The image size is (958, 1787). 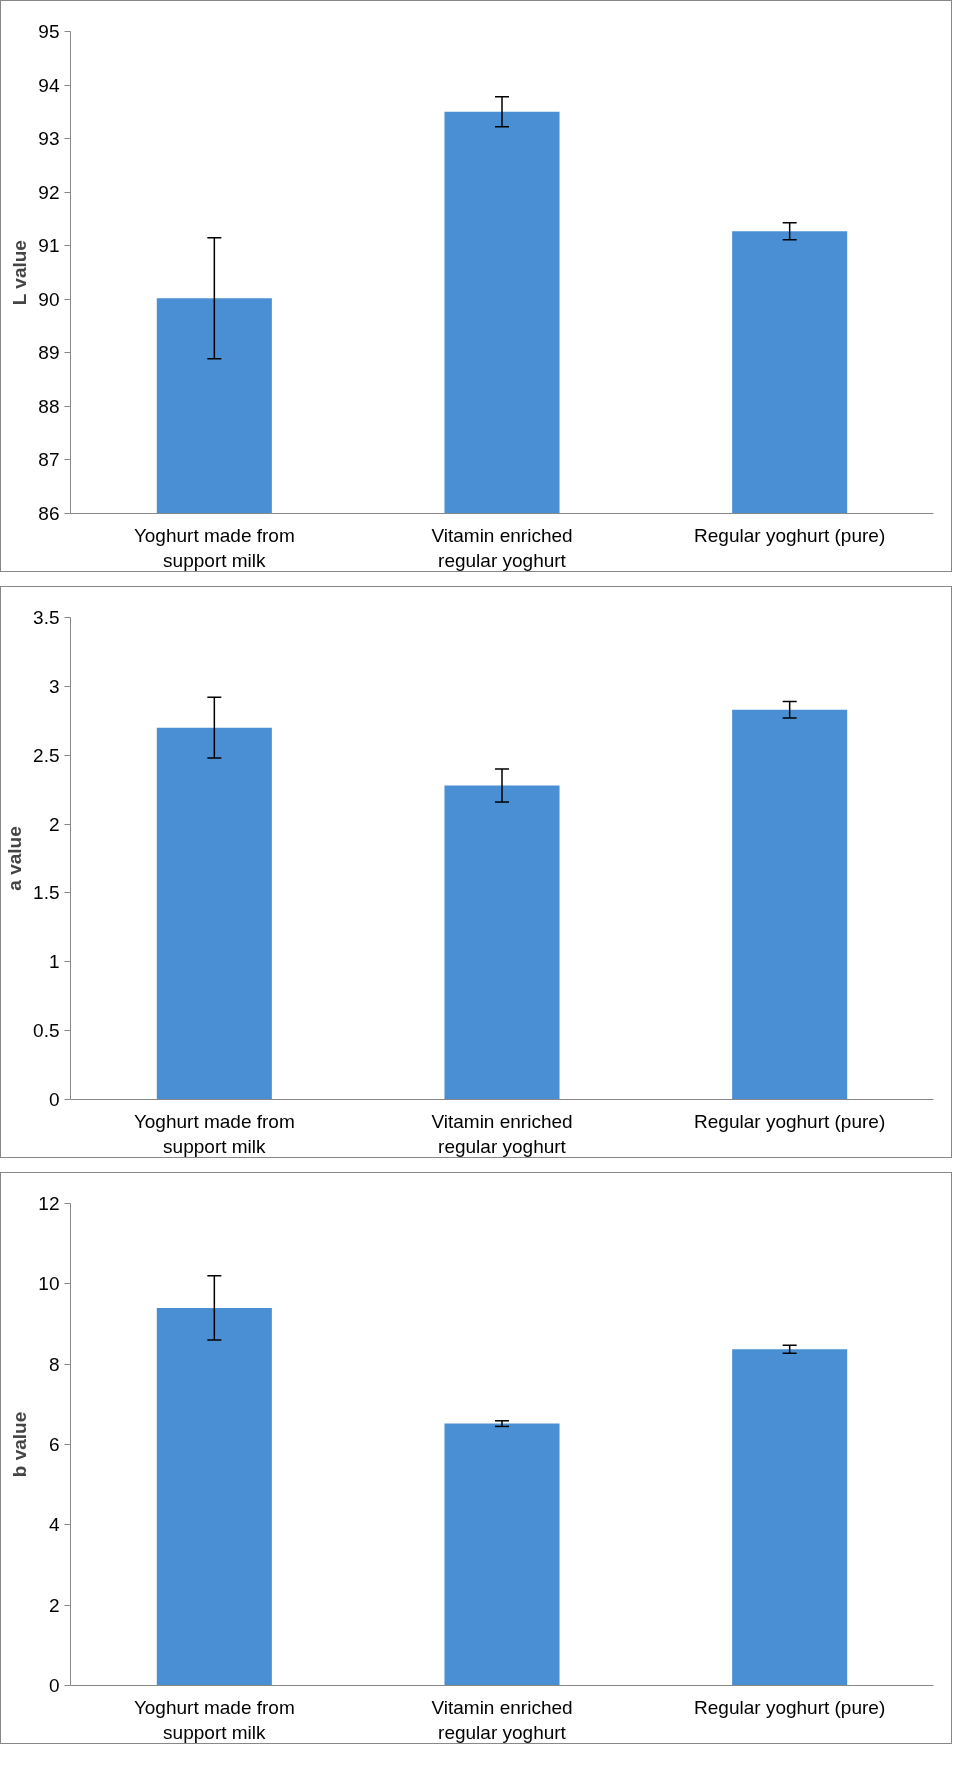 What do you see at coordinates (54, 686) in the screenshot?
I see `y-tick-label: 3` at bounding box center [54, 686].